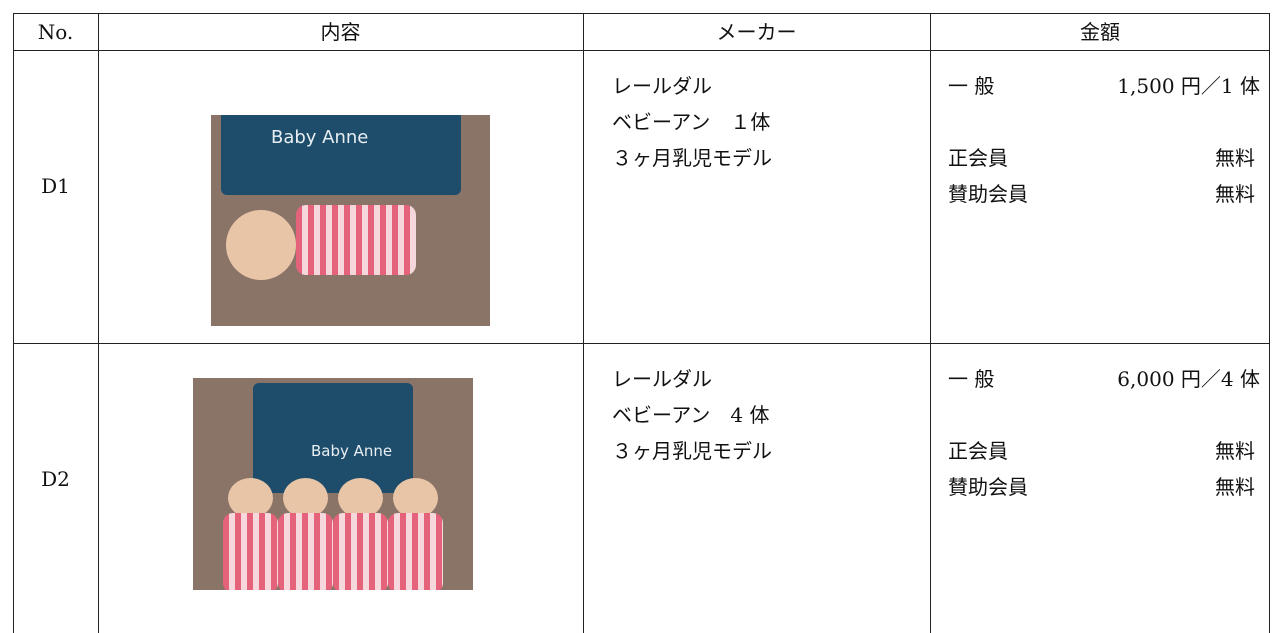 The width and height of the screenshot is (1285, 633). I want to click on header-cell: メーカー, so click(756, 32).